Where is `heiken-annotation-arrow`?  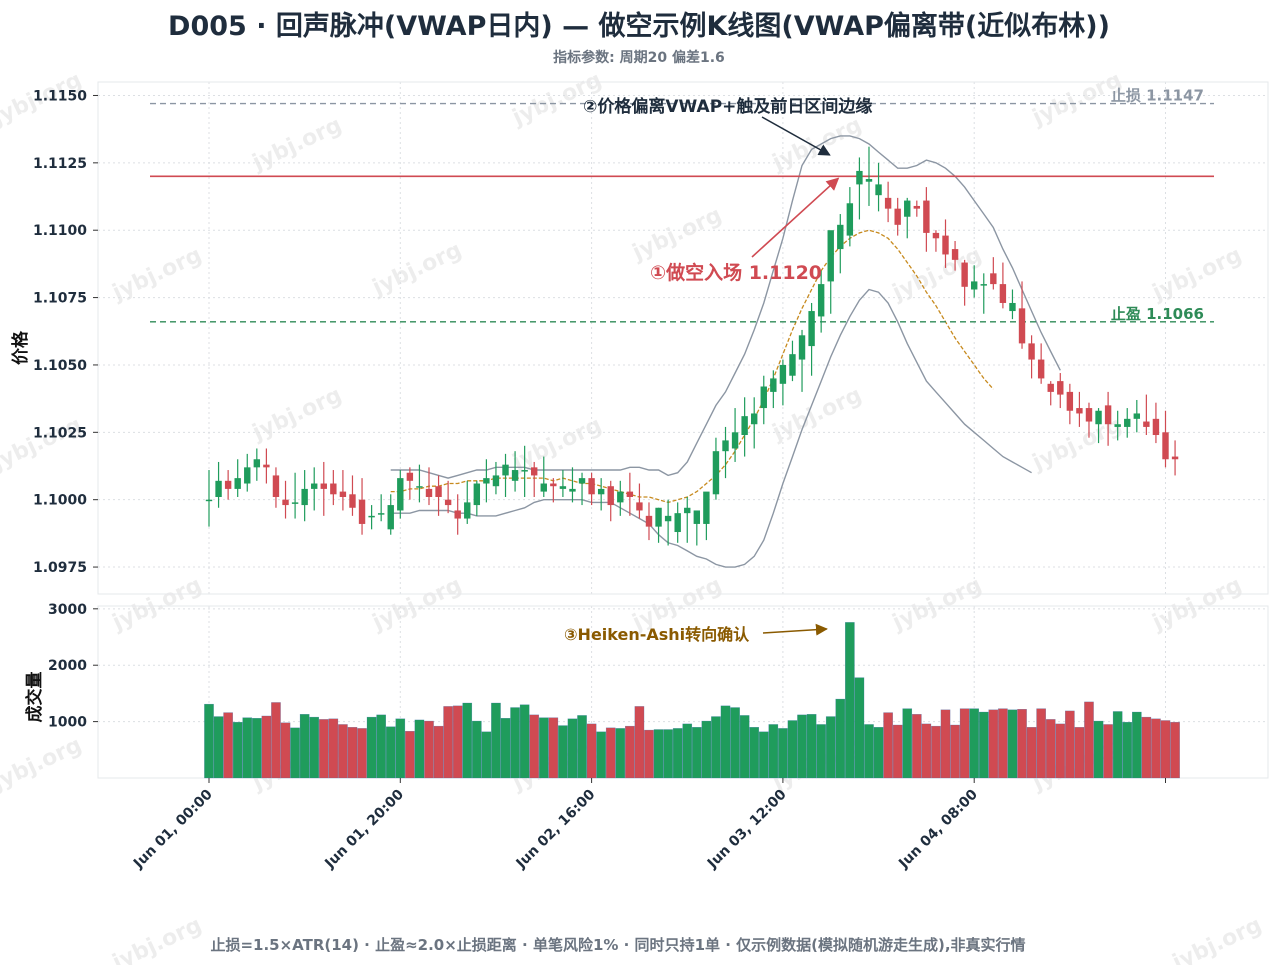 heiken-annotation-arrow is located at coordinates (795, 629).